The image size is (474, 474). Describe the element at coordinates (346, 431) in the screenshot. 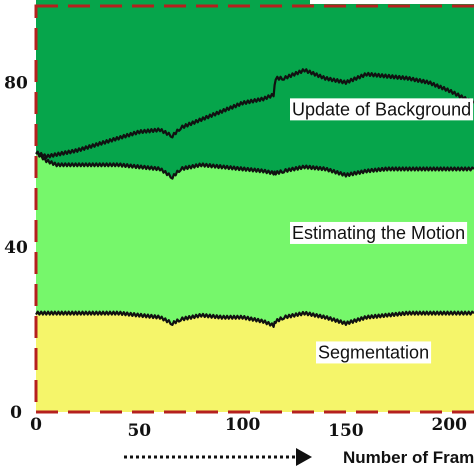

I see `x-tick-label: 150` at that location.